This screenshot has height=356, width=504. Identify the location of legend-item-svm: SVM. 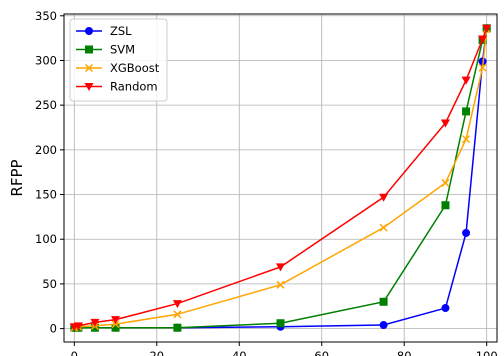
(105, 50).